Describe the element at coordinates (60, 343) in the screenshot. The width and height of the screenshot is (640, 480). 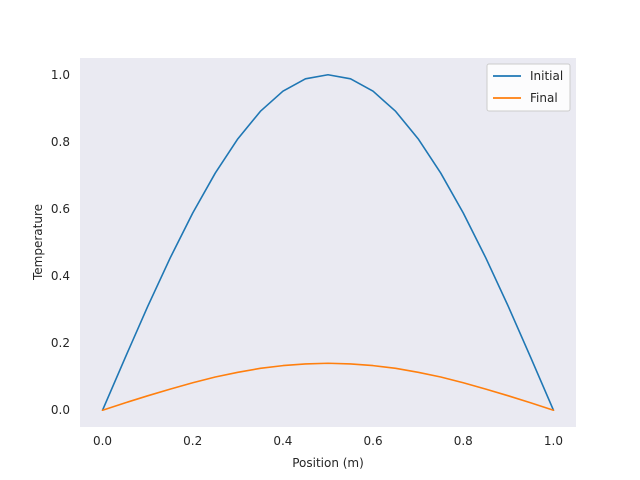
I see `y-tick-label: 0.2` at that location.